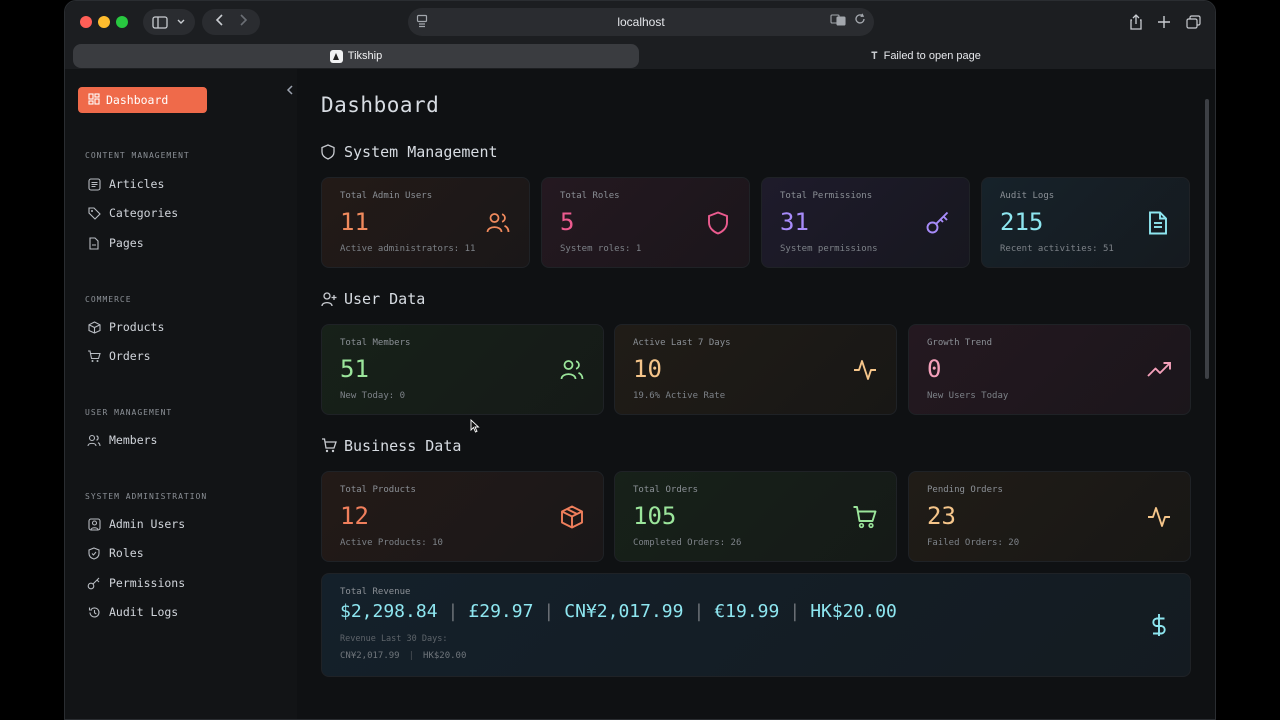 The width and height of the screenshot is (1280, 720). I want to click on sidebar-item-roles: Roles, so click(115, 553).